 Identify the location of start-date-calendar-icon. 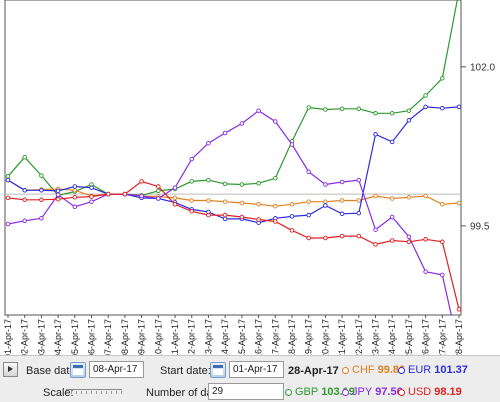
(218, 370).